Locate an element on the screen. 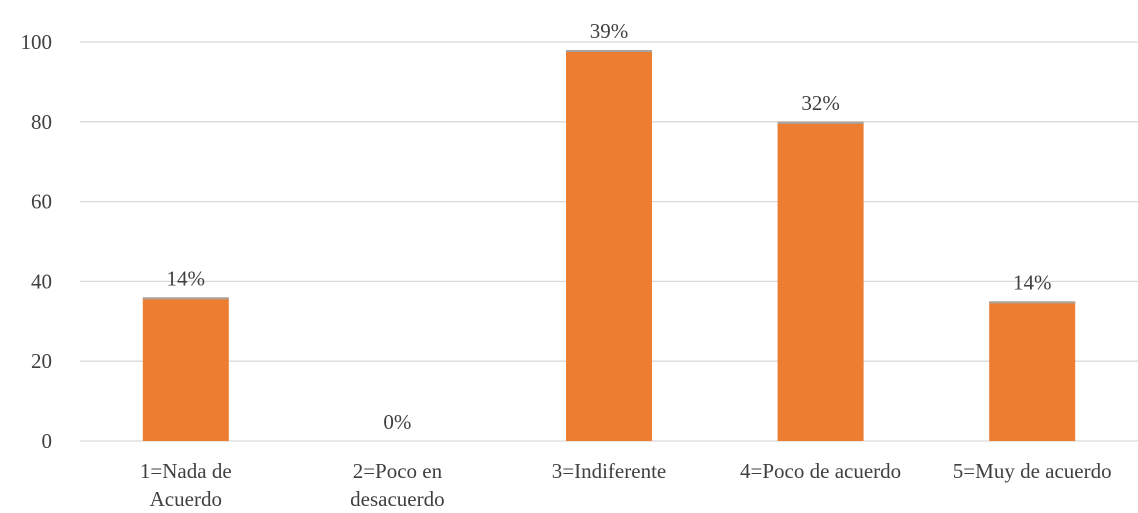 This screenshot has width=1138, height=513. y-tick-label: 40 is located at coordinates (41, 281).